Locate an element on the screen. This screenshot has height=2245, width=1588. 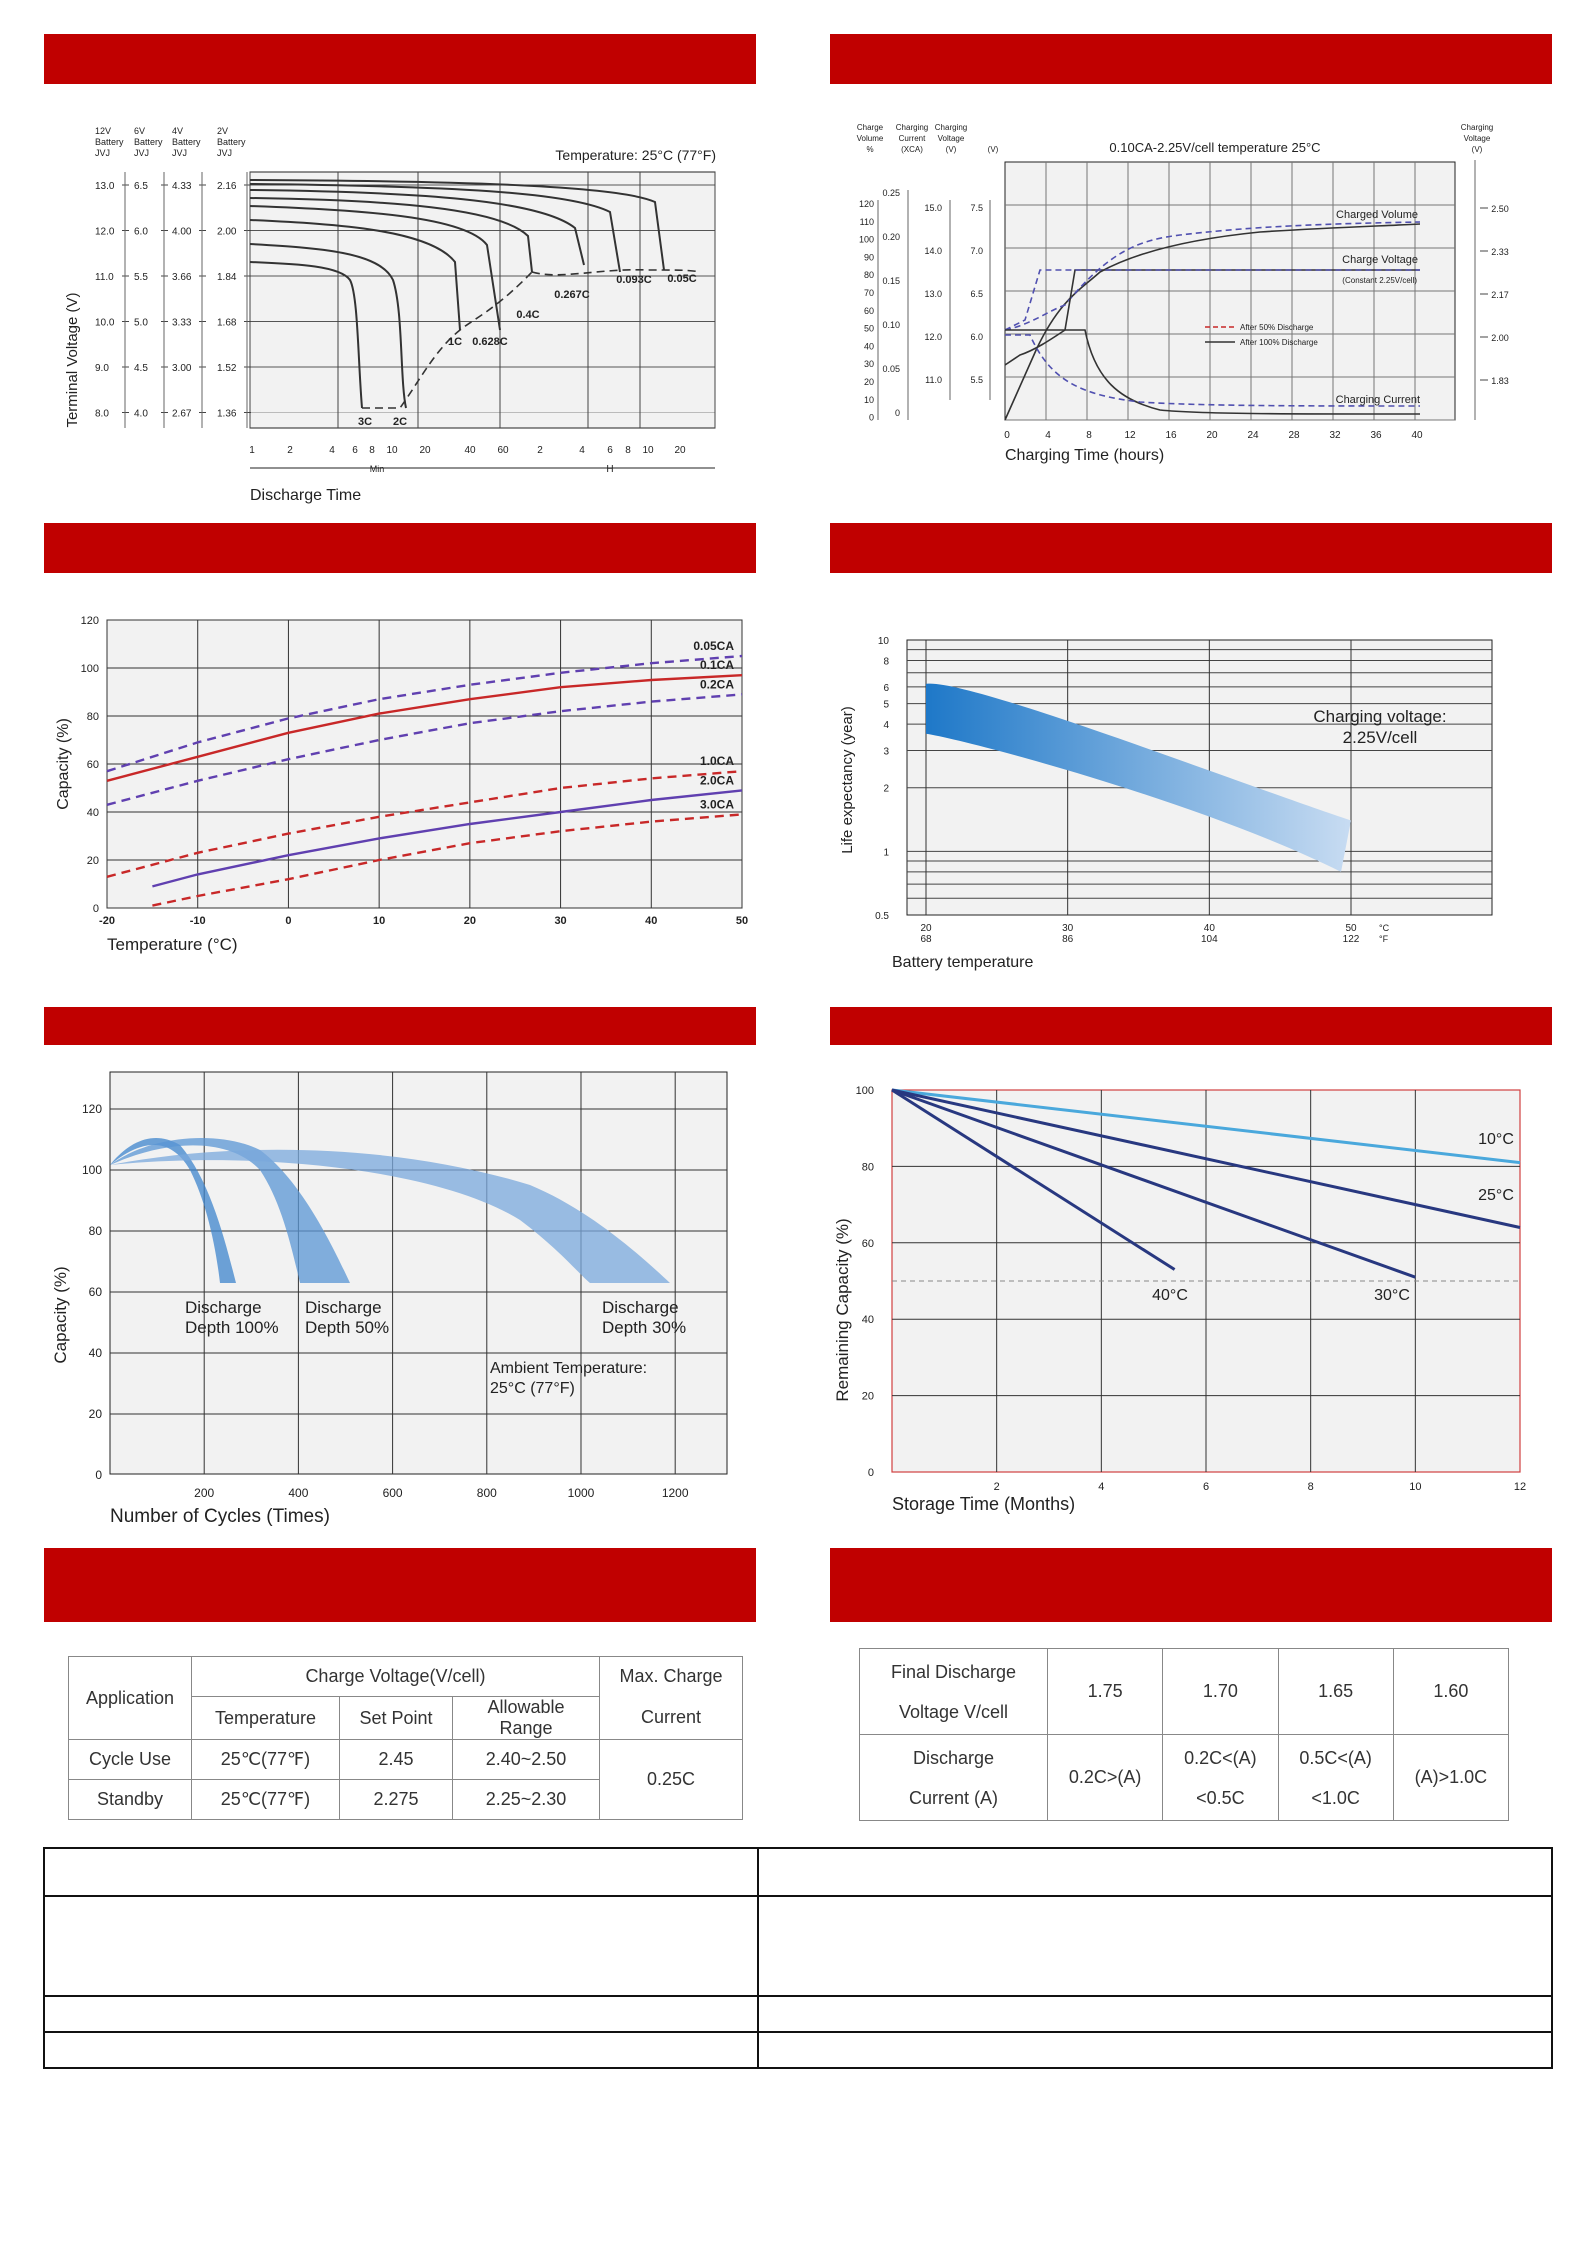
unit-fahrenheit: °F is located at coordinates (1384, 939).